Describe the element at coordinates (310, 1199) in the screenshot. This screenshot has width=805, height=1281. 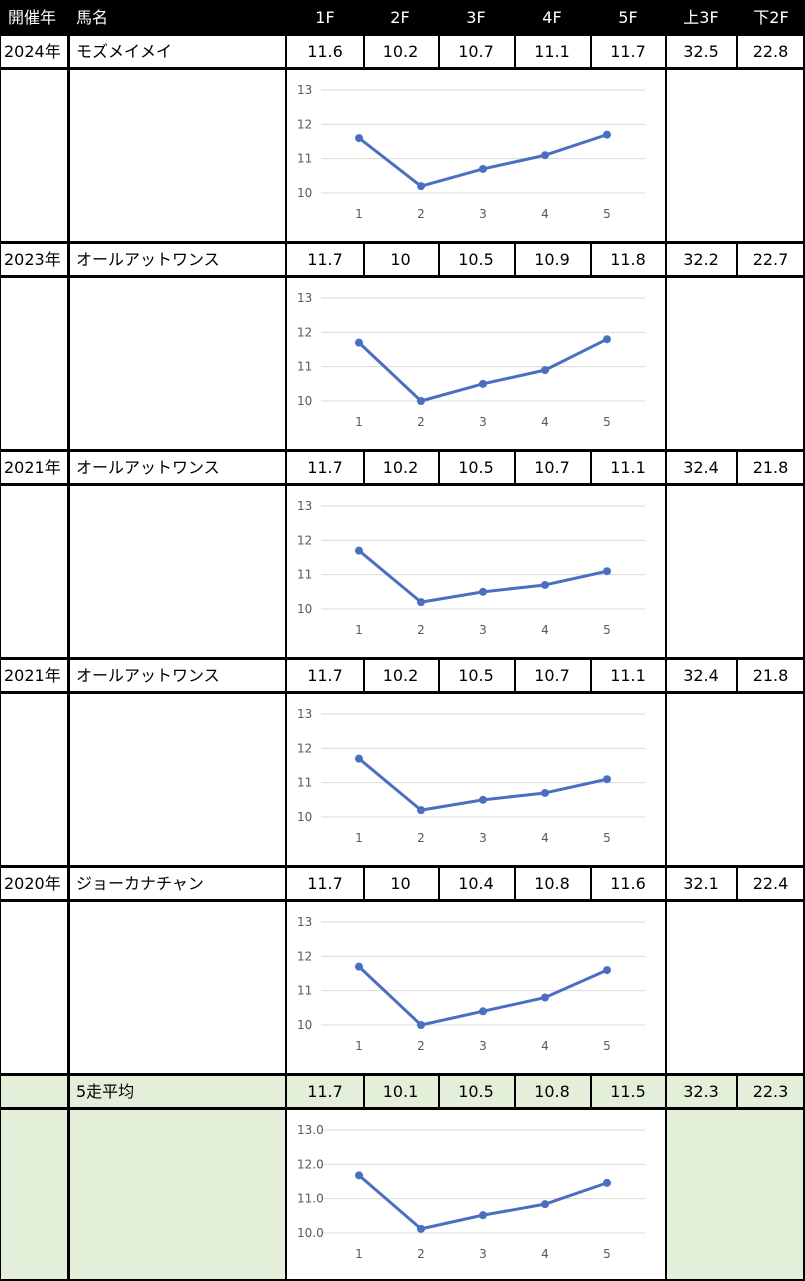
I see `y-tick-label: 11.0` at that location.